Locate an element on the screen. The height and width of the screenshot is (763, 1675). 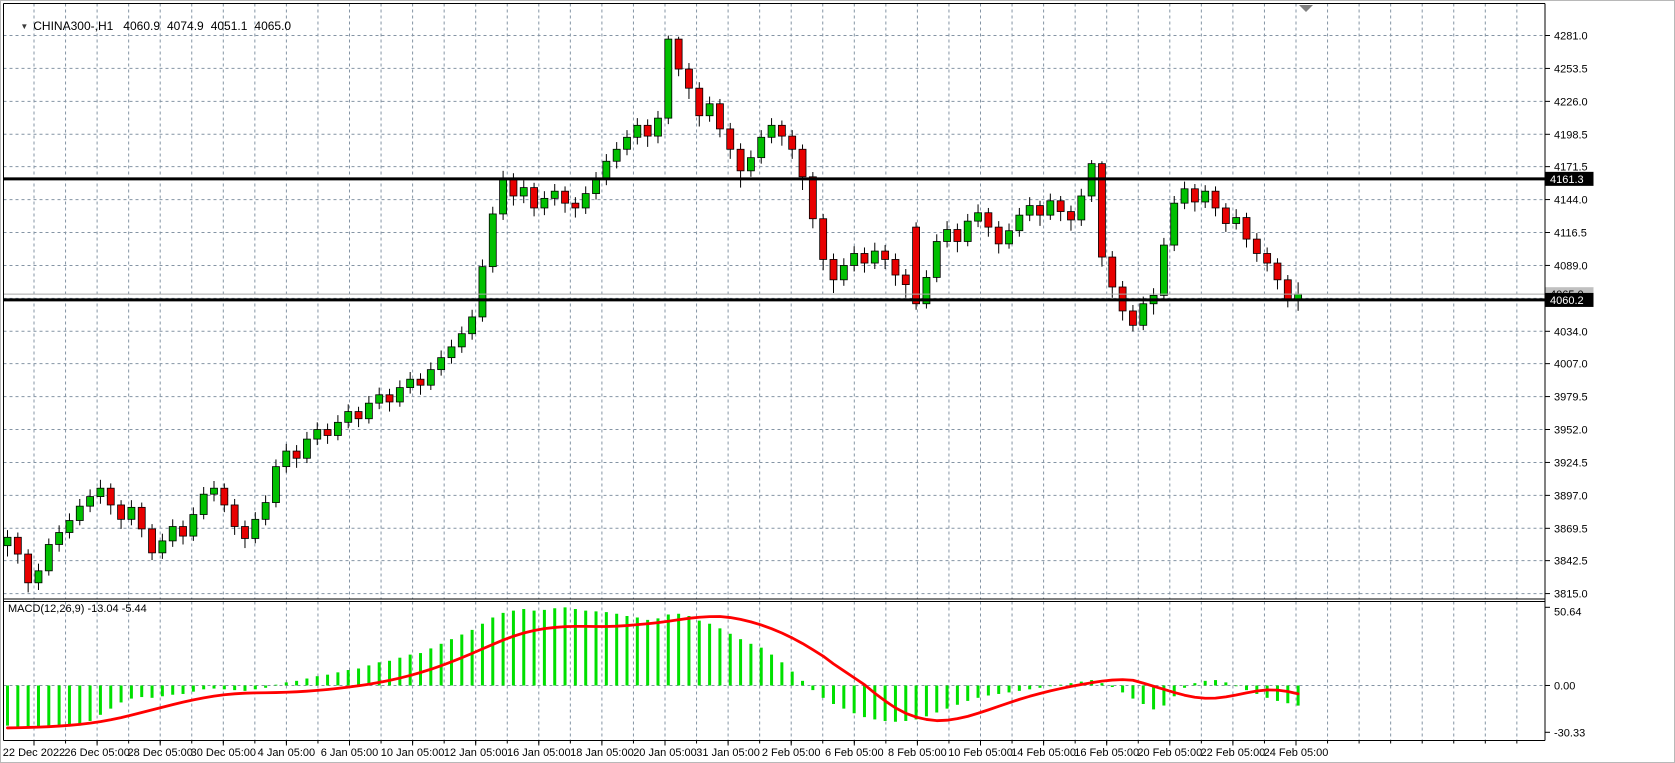
axis-label: -30.33 is located at coordinates (1569, 733).